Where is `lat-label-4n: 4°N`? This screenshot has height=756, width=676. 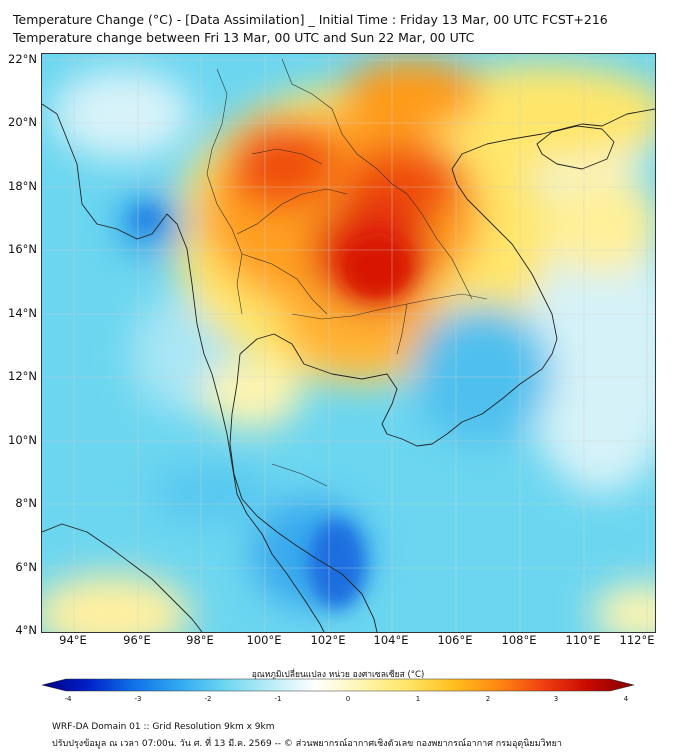
lat-label-4n: 4°N is located at coordinates (26, 630).